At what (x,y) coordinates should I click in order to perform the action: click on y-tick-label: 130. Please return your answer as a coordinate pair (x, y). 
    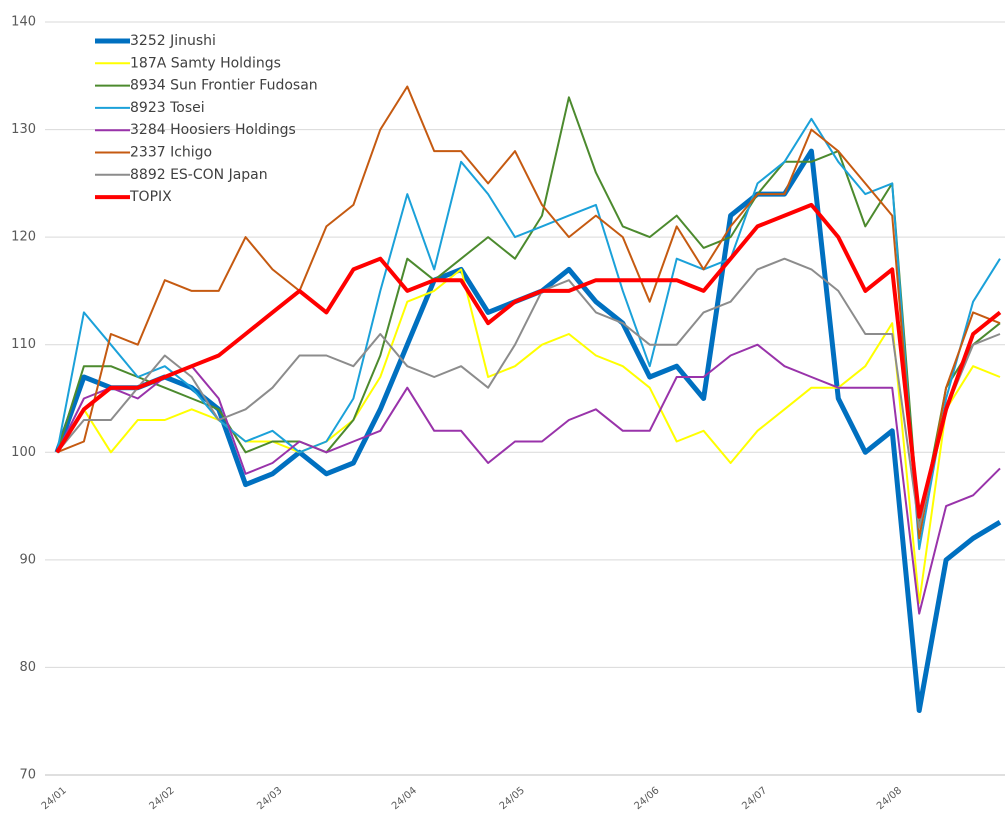
    Looking at the image, I should click on (23, 129).